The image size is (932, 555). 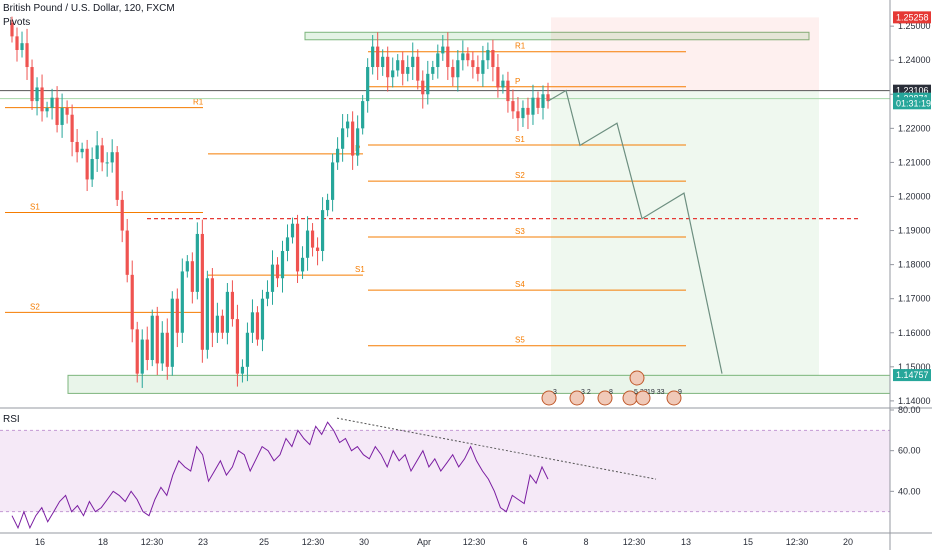 I want to click on price-tick-label: 1.24000, so click(x=914, y=60).